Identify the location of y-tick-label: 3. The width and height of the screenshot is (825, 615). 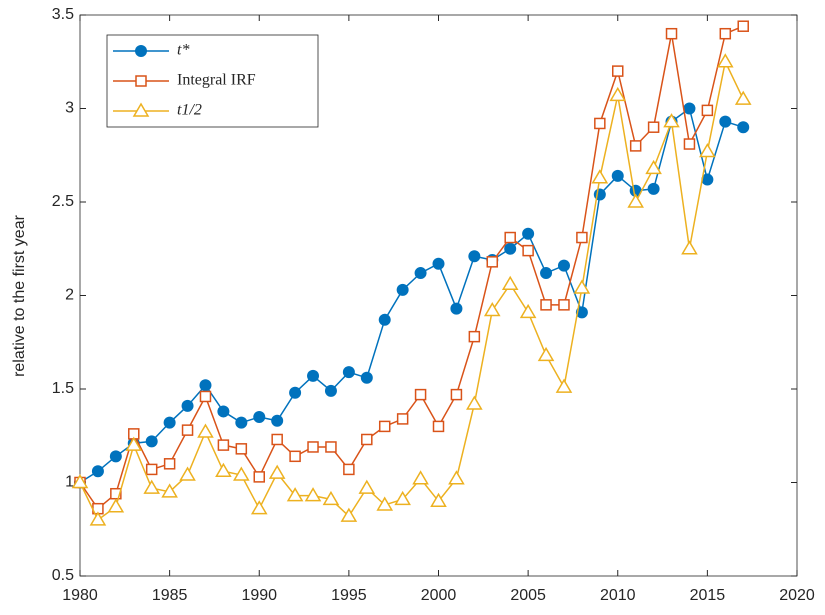
(69, 108).